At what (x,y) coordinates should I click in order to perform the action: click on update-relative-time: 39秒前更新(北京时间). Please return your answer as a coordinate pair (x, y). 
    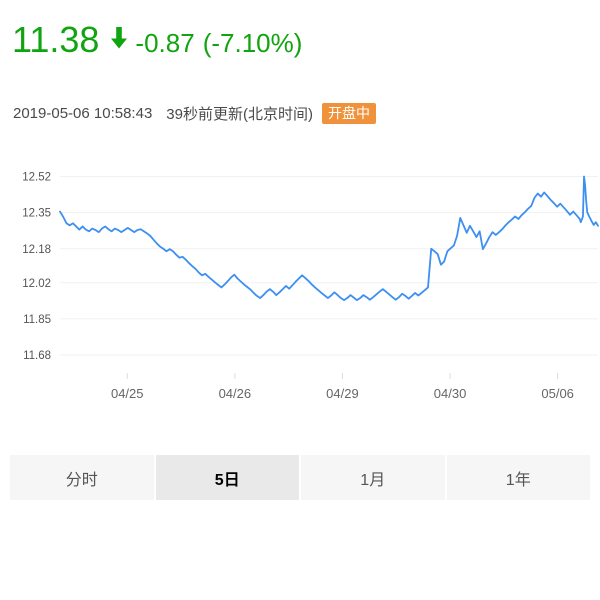
    Looking at the image, I should click on (239, 114).